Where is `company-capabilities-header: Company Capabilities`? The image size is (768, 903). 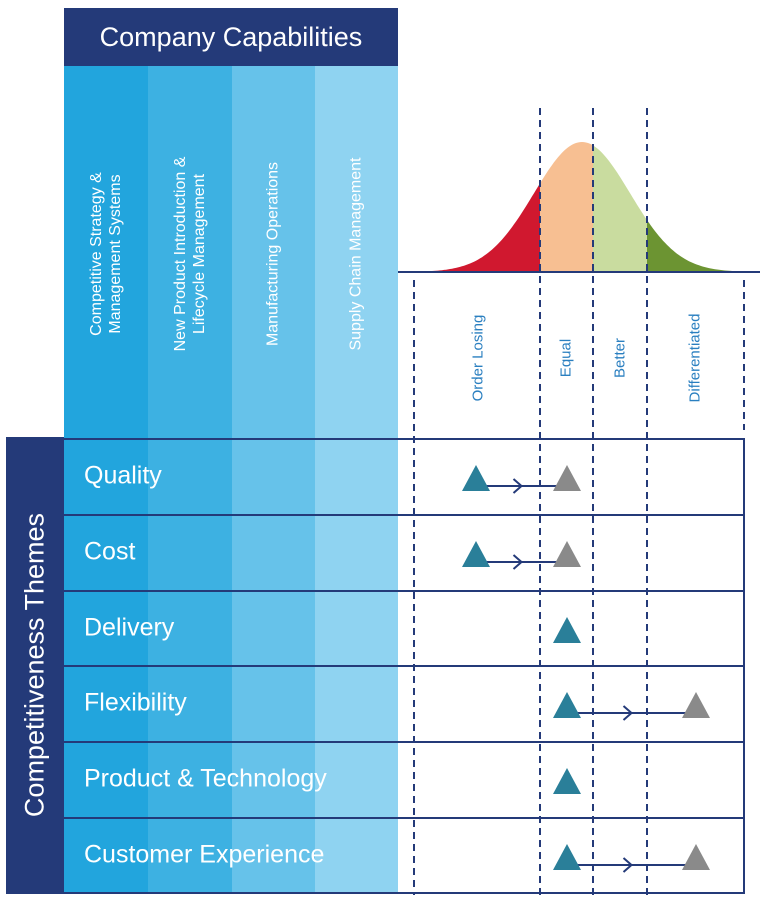 company-capabilities-header: Company Capabilities is located at coordinates (231, 37).